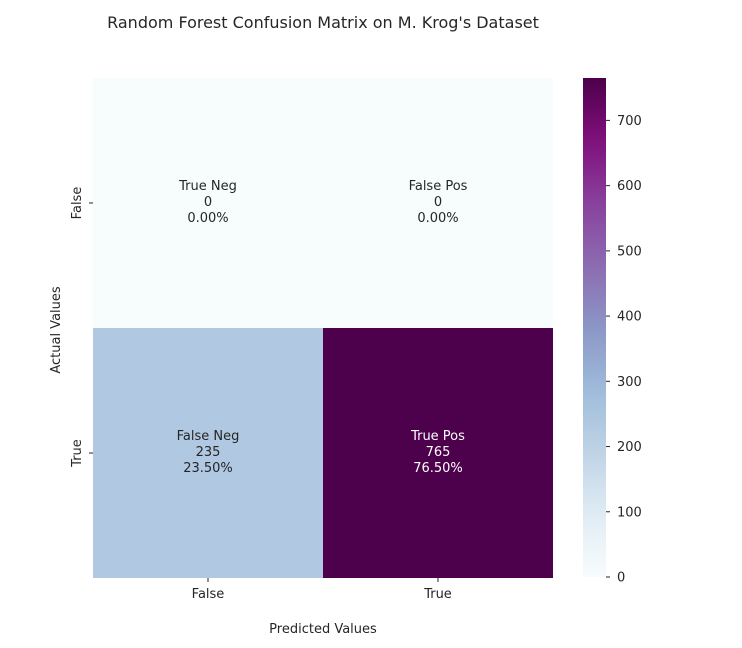  Describe the element at coordinates (629, 512) in the screenshot. I see `colorbar-tick-label: 100` at that location.